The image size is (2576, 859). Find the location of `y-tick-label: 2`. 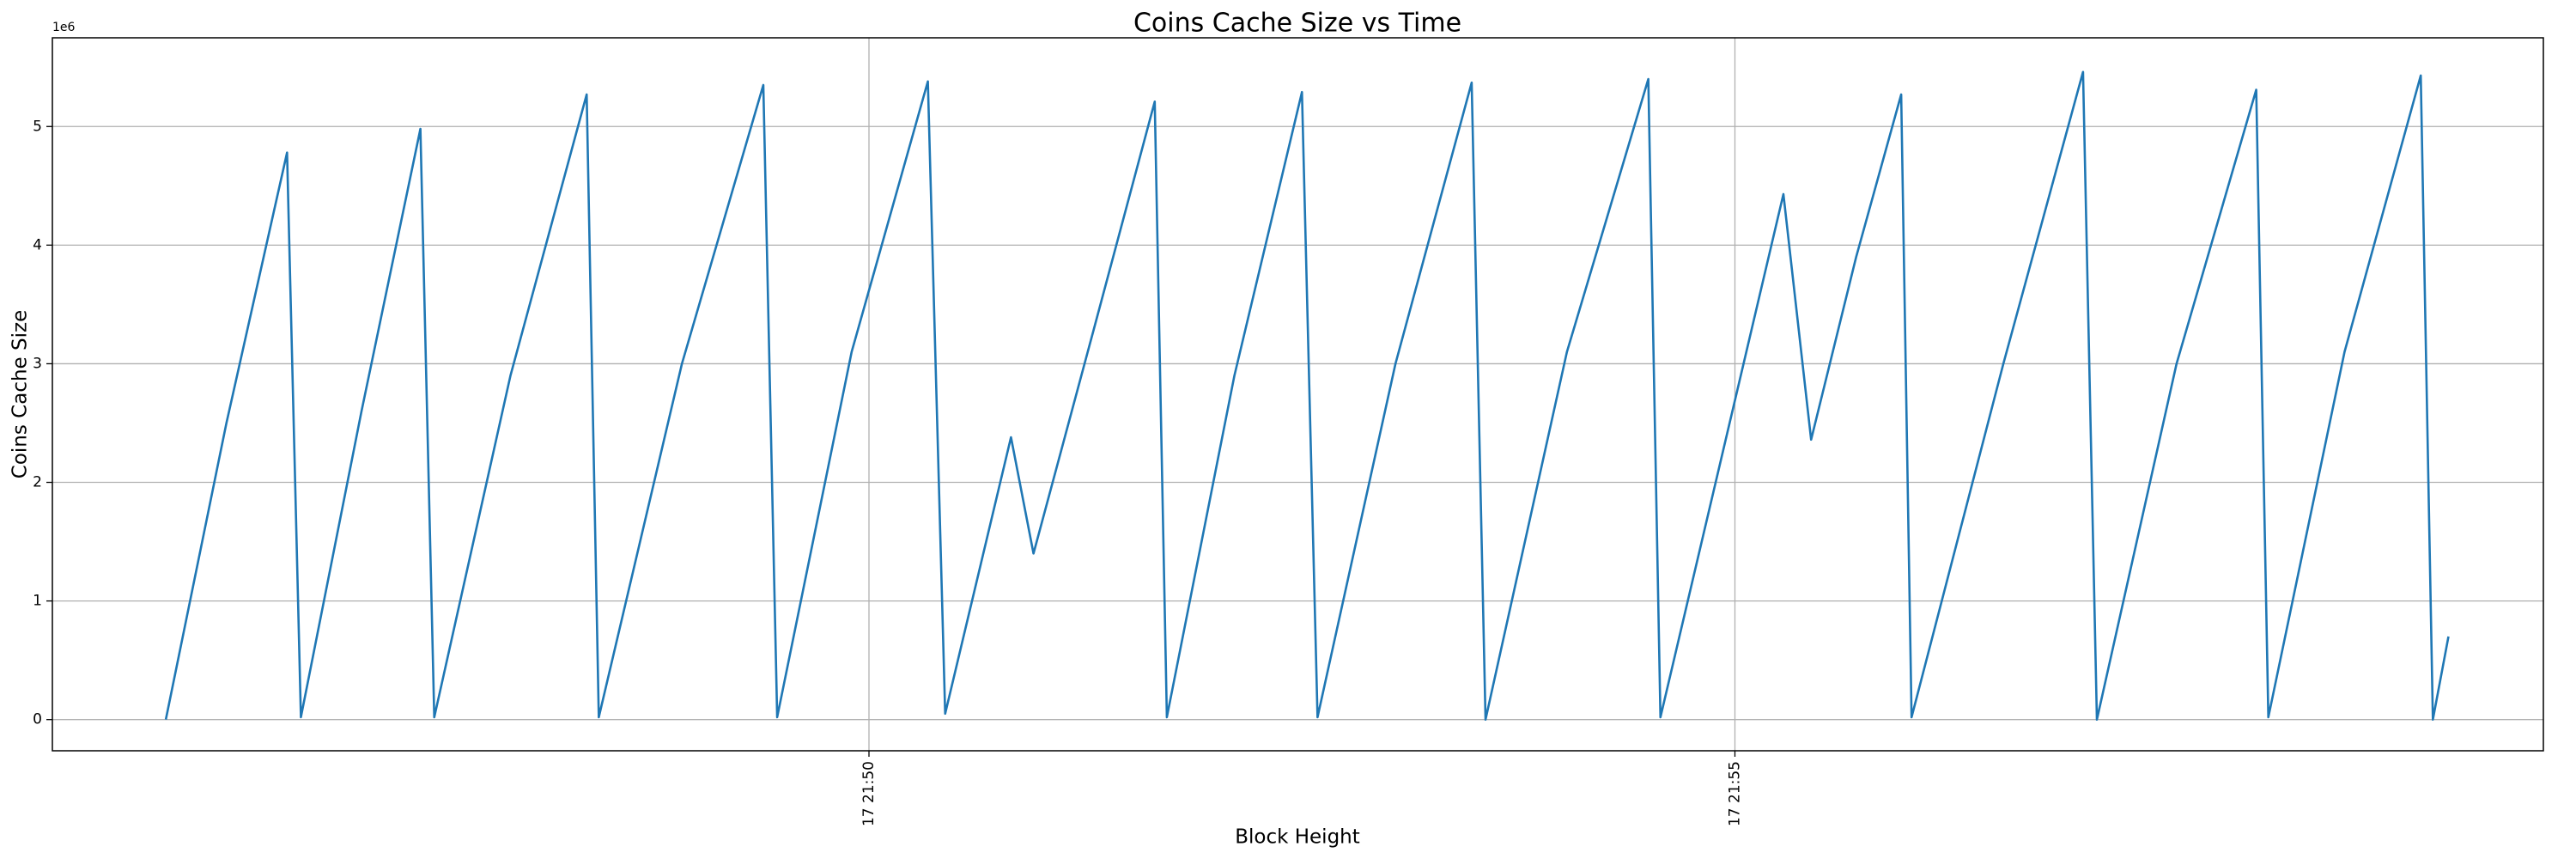

y-tick-label: 2 is located at coordinates (37, 483).